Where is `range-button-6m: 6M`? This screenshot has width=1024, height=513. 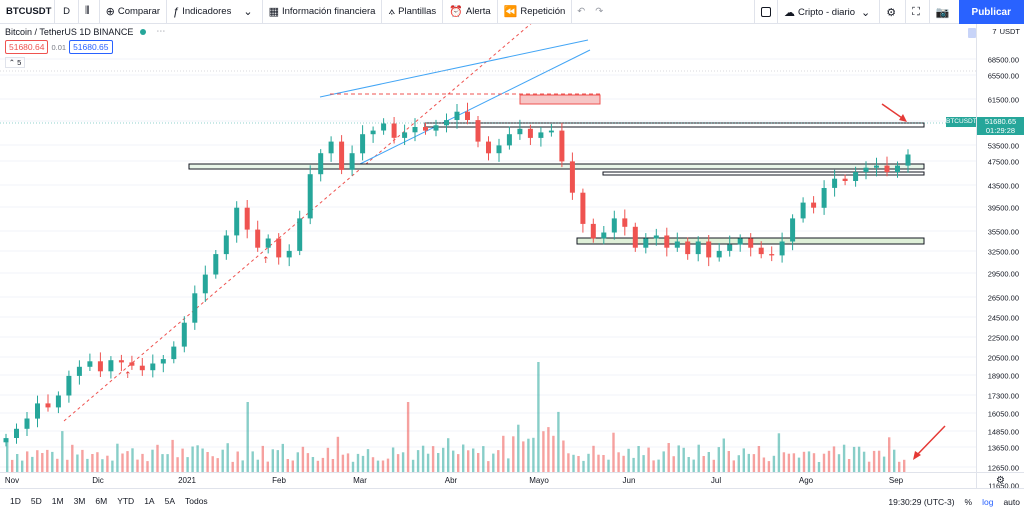 range-button-6m: 6M is located at coordinates (101, 501).